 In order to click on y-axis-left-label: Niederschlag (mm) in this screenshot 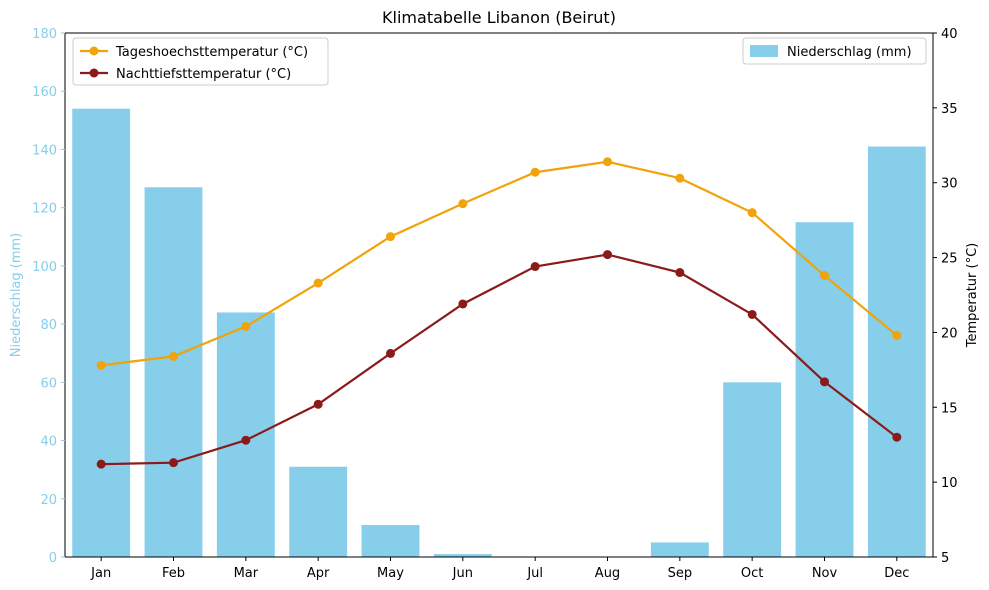, I will do `click(16, 295)`.